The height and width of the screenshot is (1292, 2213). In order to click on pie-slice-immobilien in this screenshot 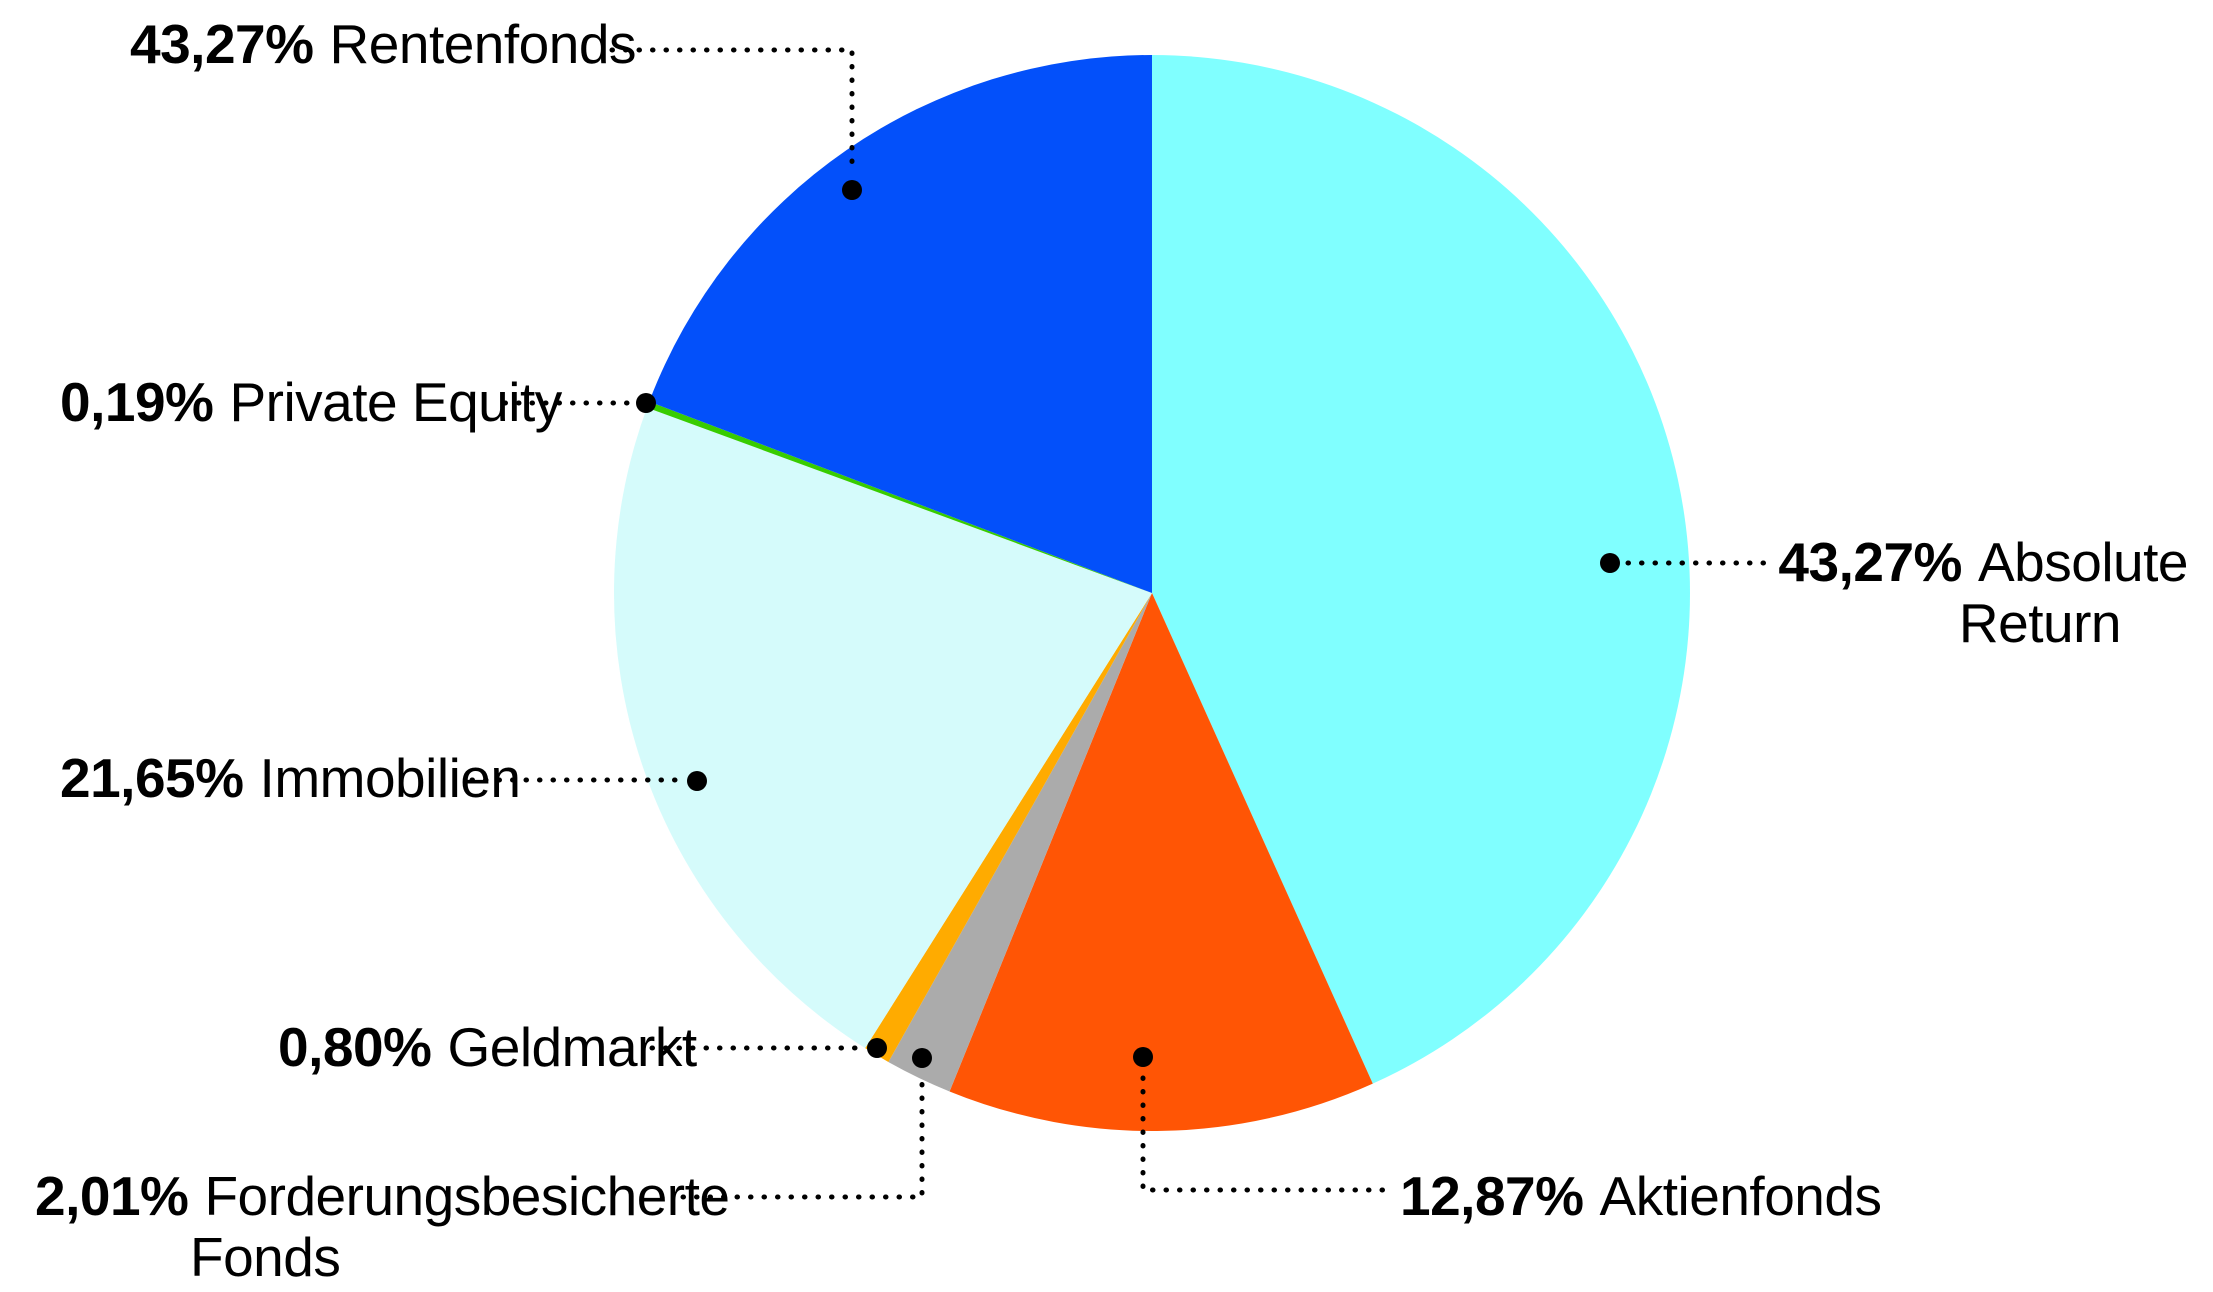, I will do `click(882, 728)`.